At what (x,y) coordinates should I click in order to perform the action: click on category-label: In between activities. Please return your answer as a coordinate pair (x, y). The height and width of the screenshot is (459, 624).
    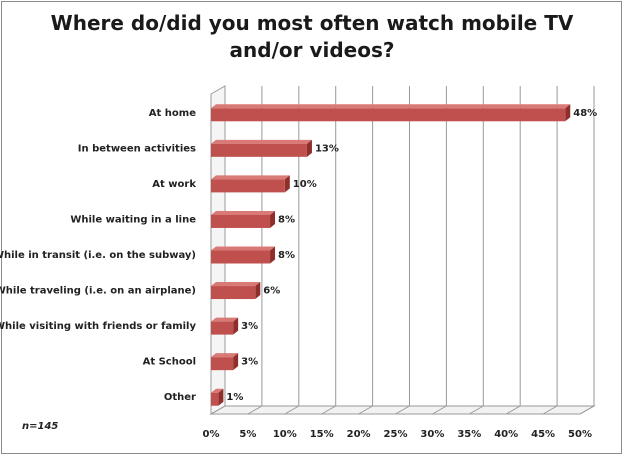
    Looking at the image, I should click on (137, 148).